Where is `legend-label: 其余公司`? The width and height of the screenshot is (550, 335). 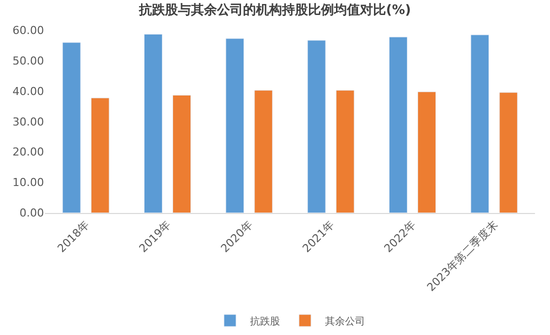
legend-label: 其余公司 is located at coordinates (345, 321).